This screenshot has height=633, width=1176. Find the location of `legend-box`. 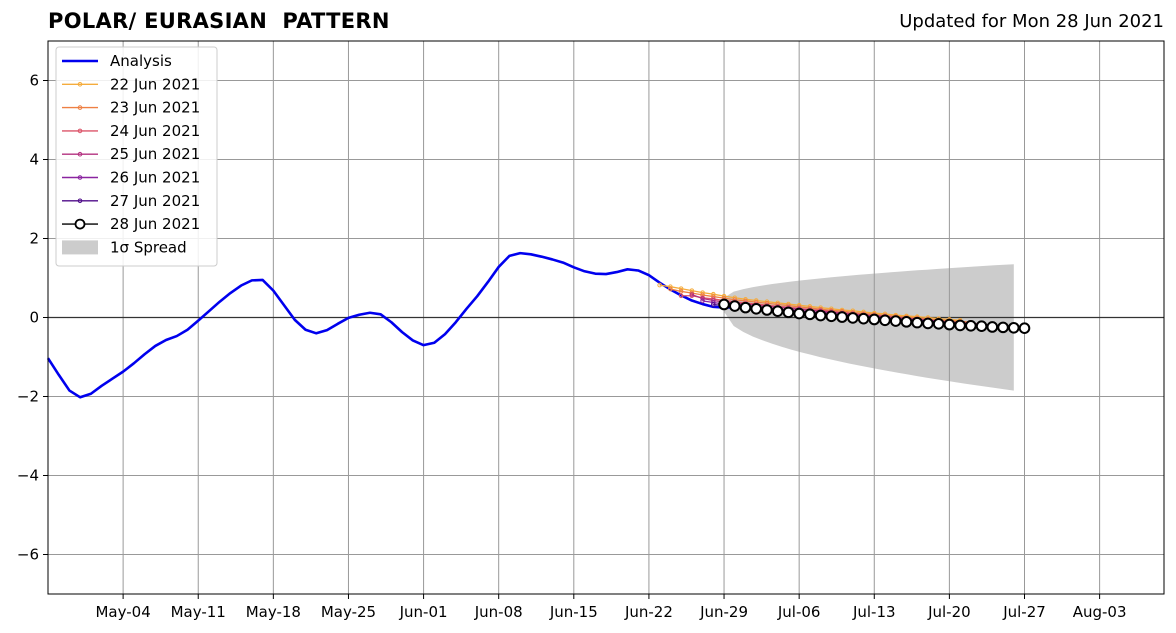

legend-box is located at coordinates (136, 156).